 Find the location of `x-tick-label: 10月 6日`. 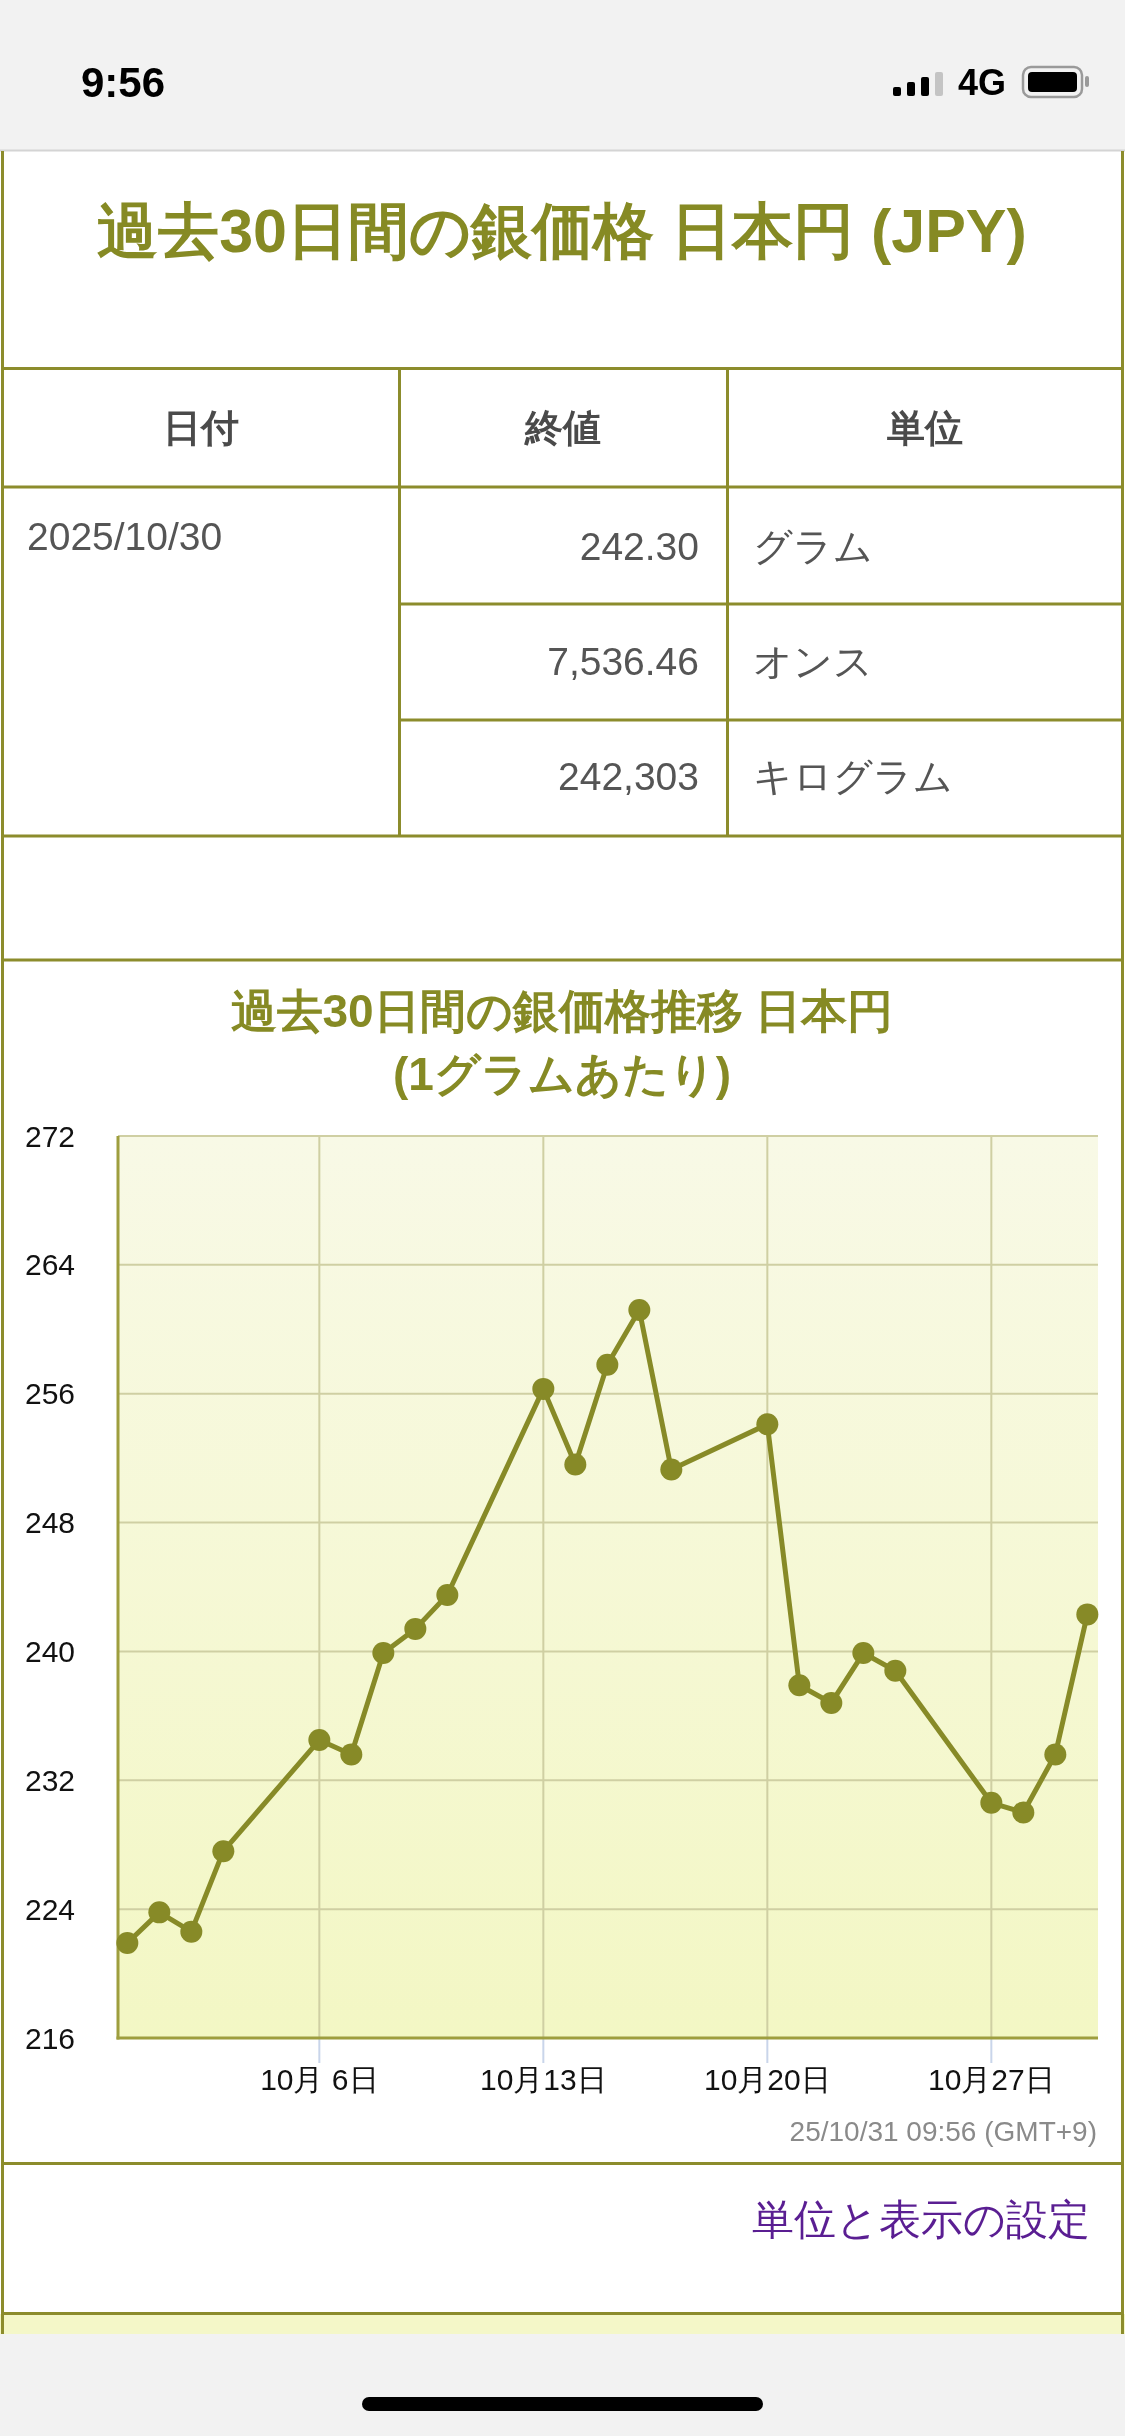

x-tick-label: 10月 6日 is located at coordinates (319, 2079).